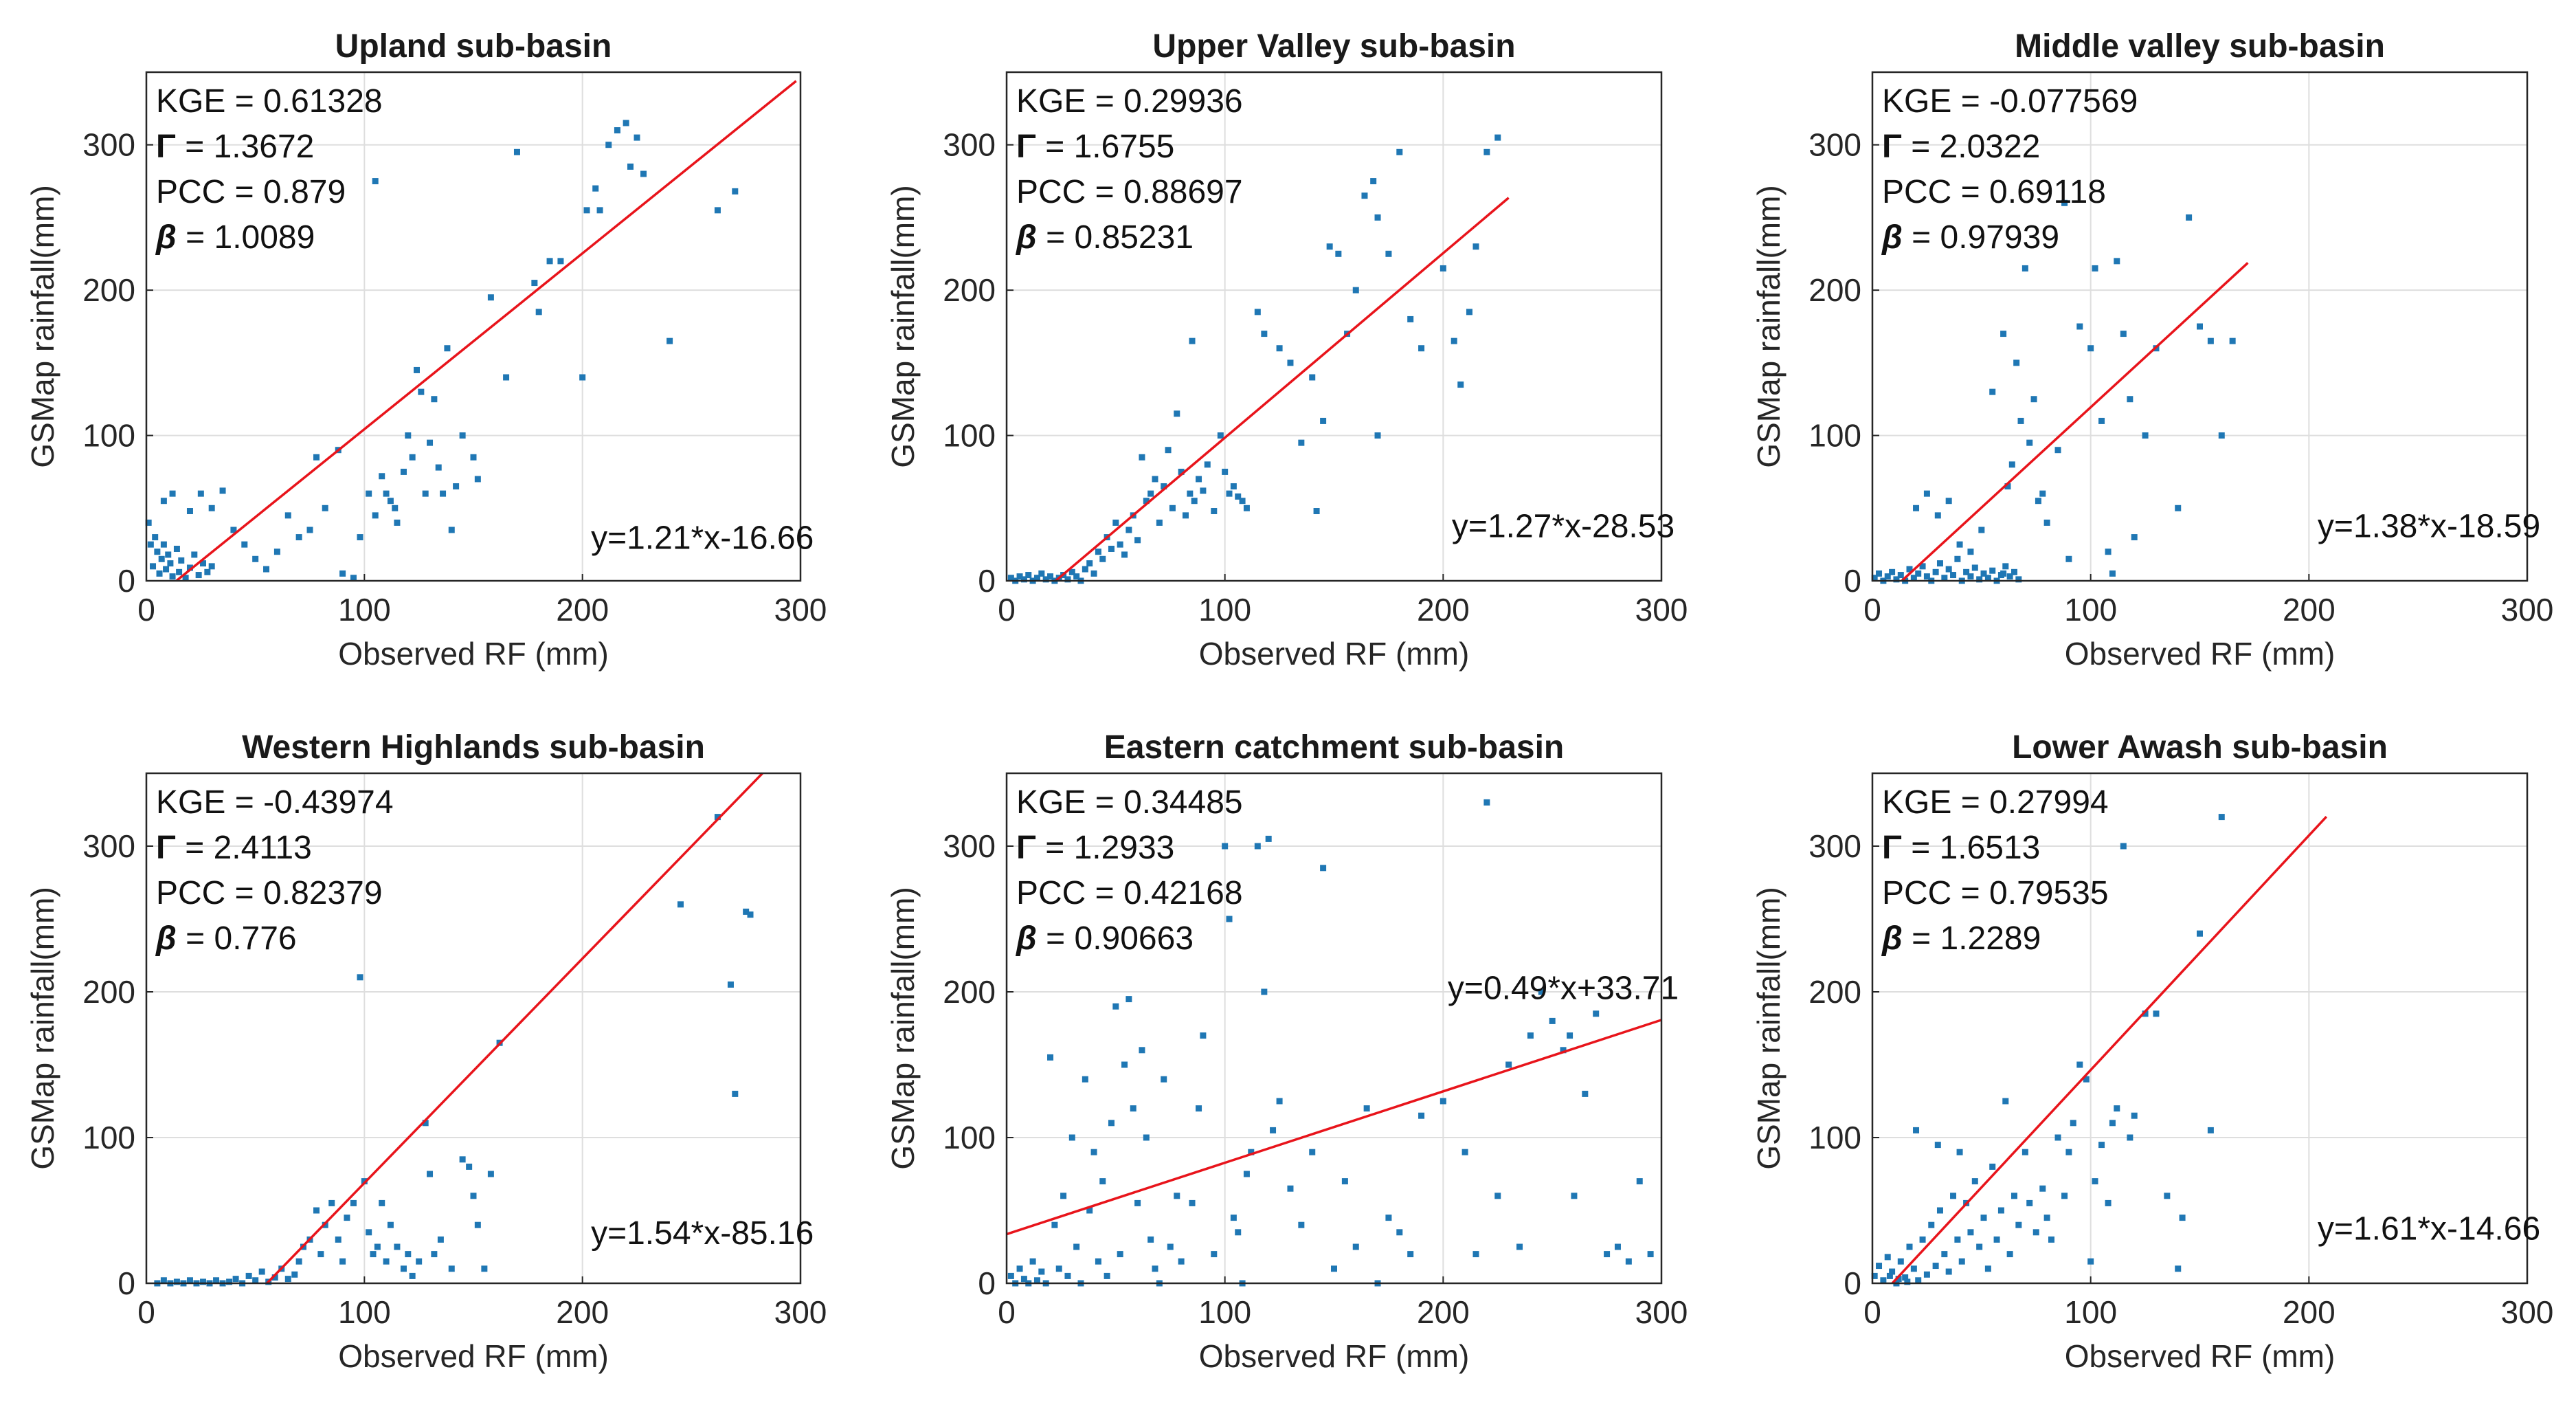 Image resolution: width=2576 pixels, height=1418 pixels. What do you see at coordinates (1995, 803) in the screenshot?
I see `stat-line: KGE = 0.27994` at bounding box center [1995, 803].